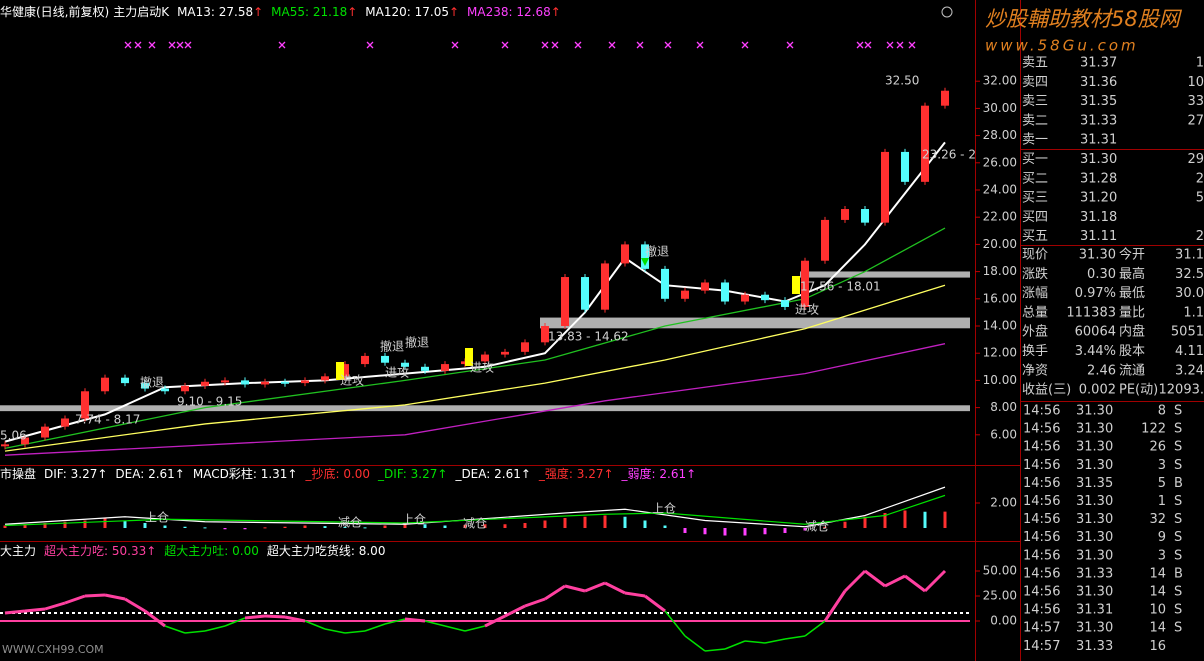  Describe the element at coordinates (1200, 198) in the screenshot. I see `book-volume: 5` at that location.